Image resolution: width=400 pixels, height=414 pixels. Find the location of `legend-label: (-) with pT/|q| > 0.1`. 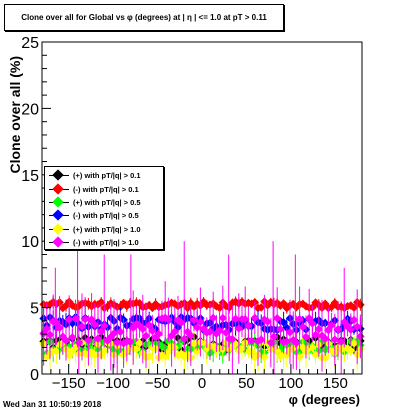

legend-label: (-) with pT/|q| > 0.1 is located at coordinates (106, 189).